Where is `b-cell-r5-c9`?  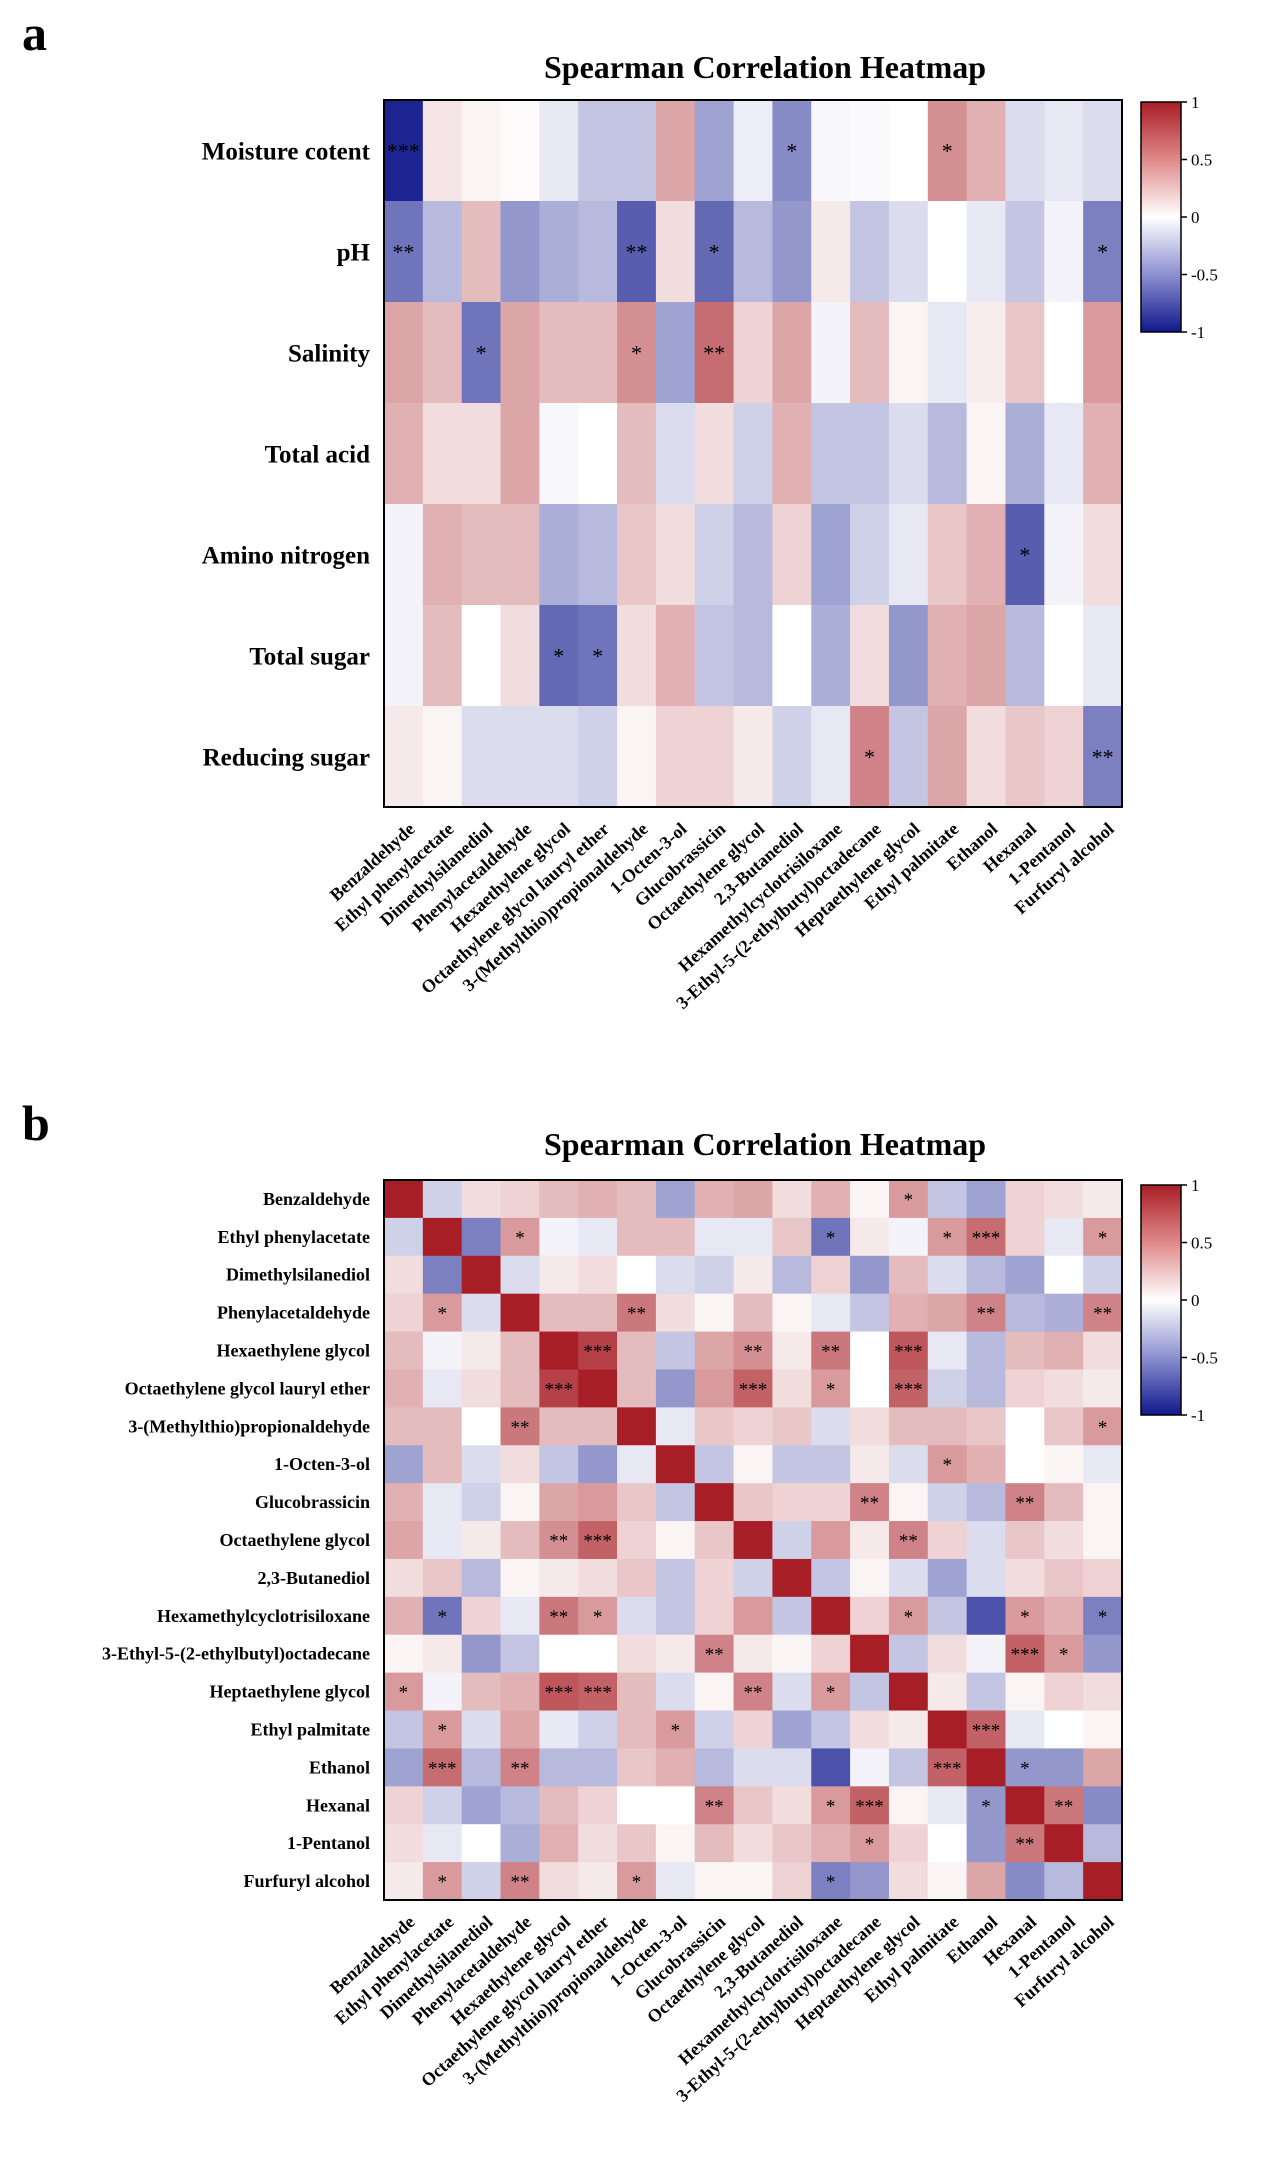 b-cell-r5-c9 is located at coordinates (753, 1388).